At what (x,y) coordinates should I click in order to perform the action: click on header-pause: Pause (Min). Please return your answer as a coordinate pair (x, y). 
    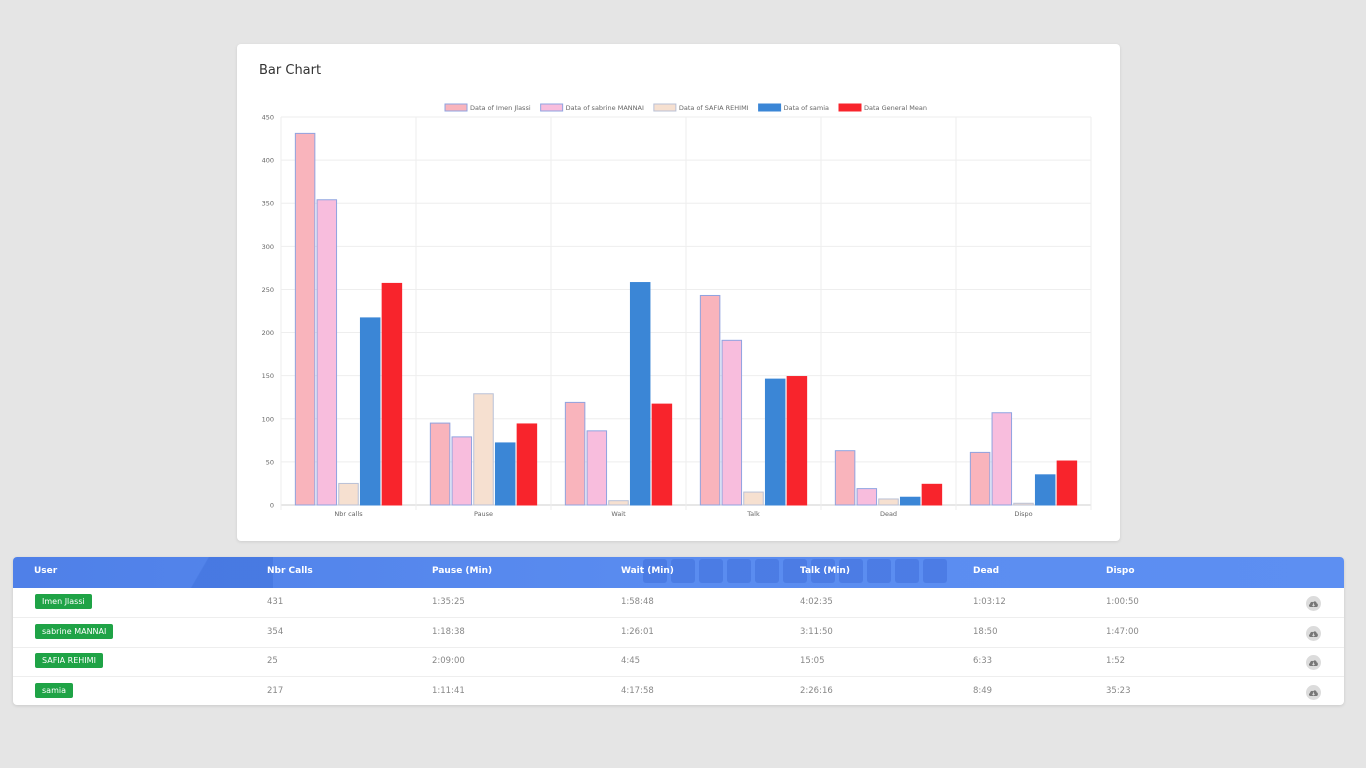
    Looking at the image, I should click on (462, 571).